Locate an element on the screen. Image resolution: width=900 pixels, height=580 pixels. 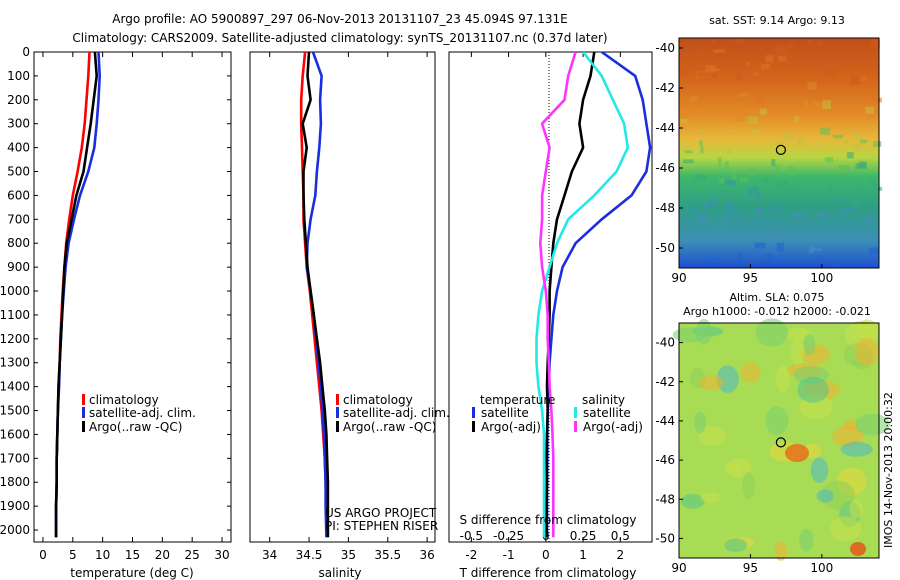
map-lon-tick-label: 95 is located at coordinates (750, 278).